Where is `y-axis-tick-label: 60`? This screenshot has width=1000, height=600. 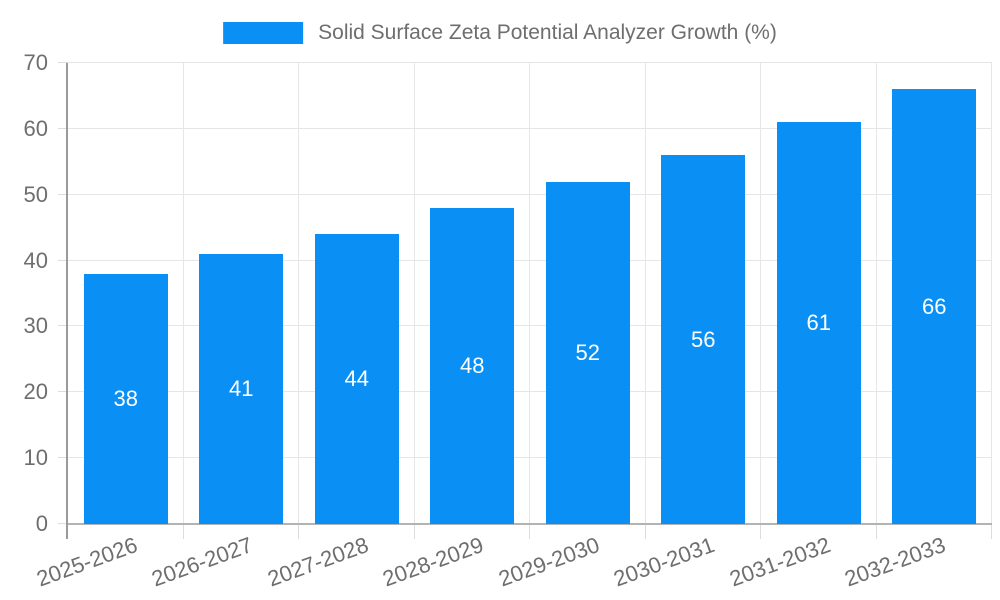
y-axis-tick-label: 60 is located at coordinates (35, 128).